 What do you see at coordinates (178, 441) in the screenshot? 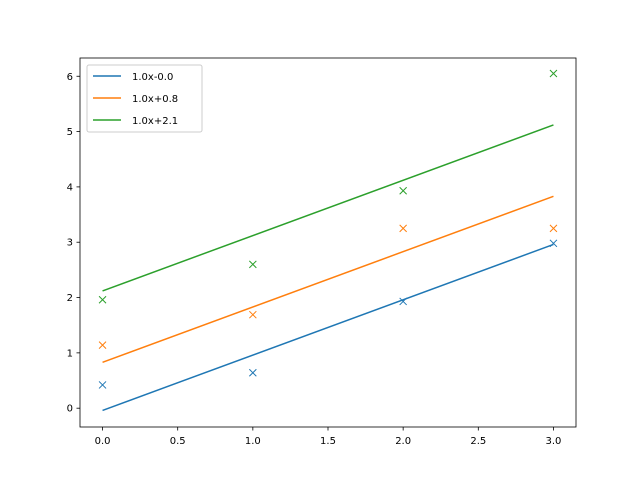
I see `x-tick-label: 0.5` at bounding box center [178, 441].